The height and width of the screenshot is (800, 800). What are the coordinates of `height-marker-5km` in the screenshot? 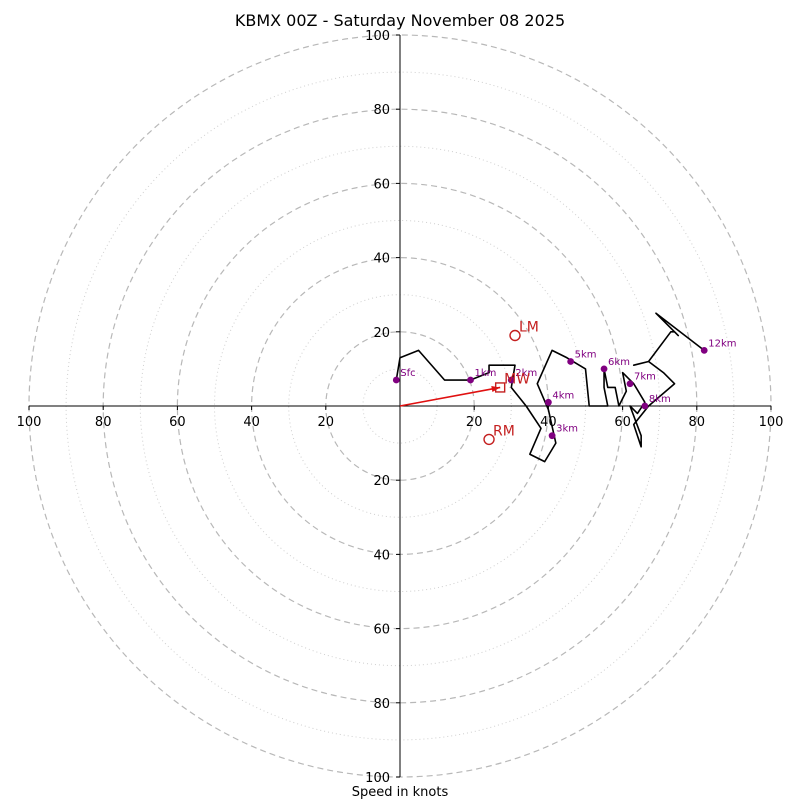 It's located at (571, 361).